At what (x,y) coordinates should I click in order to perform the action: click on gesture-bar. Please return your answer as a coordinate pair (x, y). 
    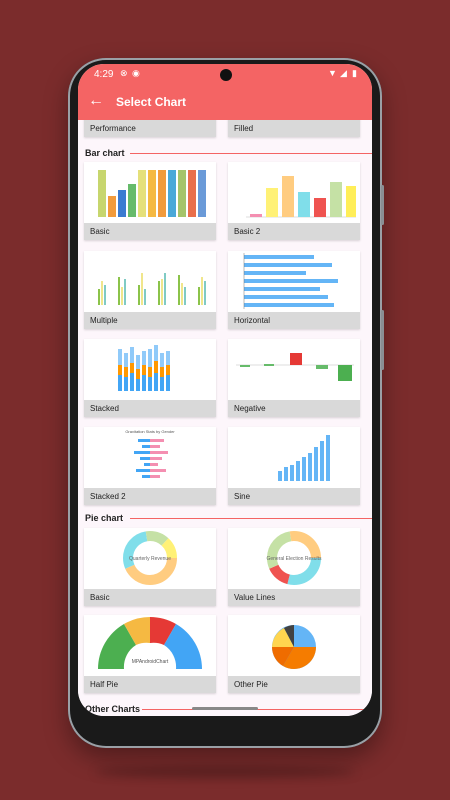
    Looking at the image, I should click on (225, 708).